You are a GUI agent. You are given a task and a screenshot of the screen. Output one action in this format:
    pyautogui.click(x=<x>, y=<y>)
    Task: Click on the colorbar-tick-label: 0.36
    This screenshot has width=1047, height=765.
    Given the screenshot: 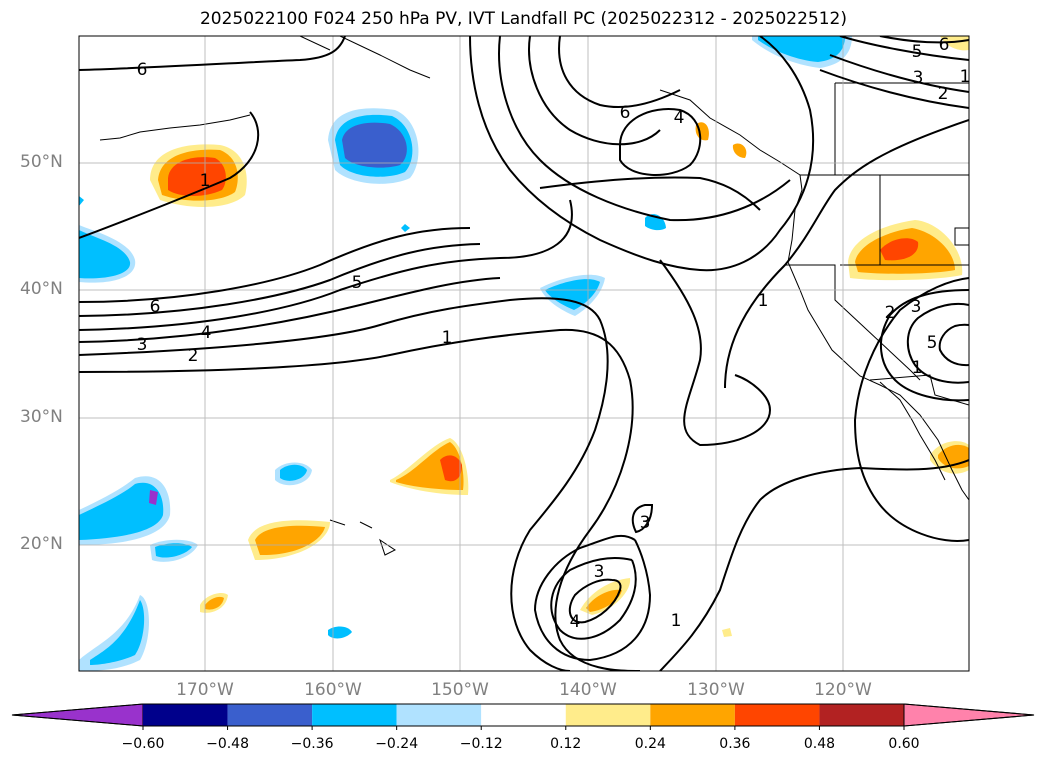 What is the action you would take?
    pyautogui.click(x=735, y=744)
    